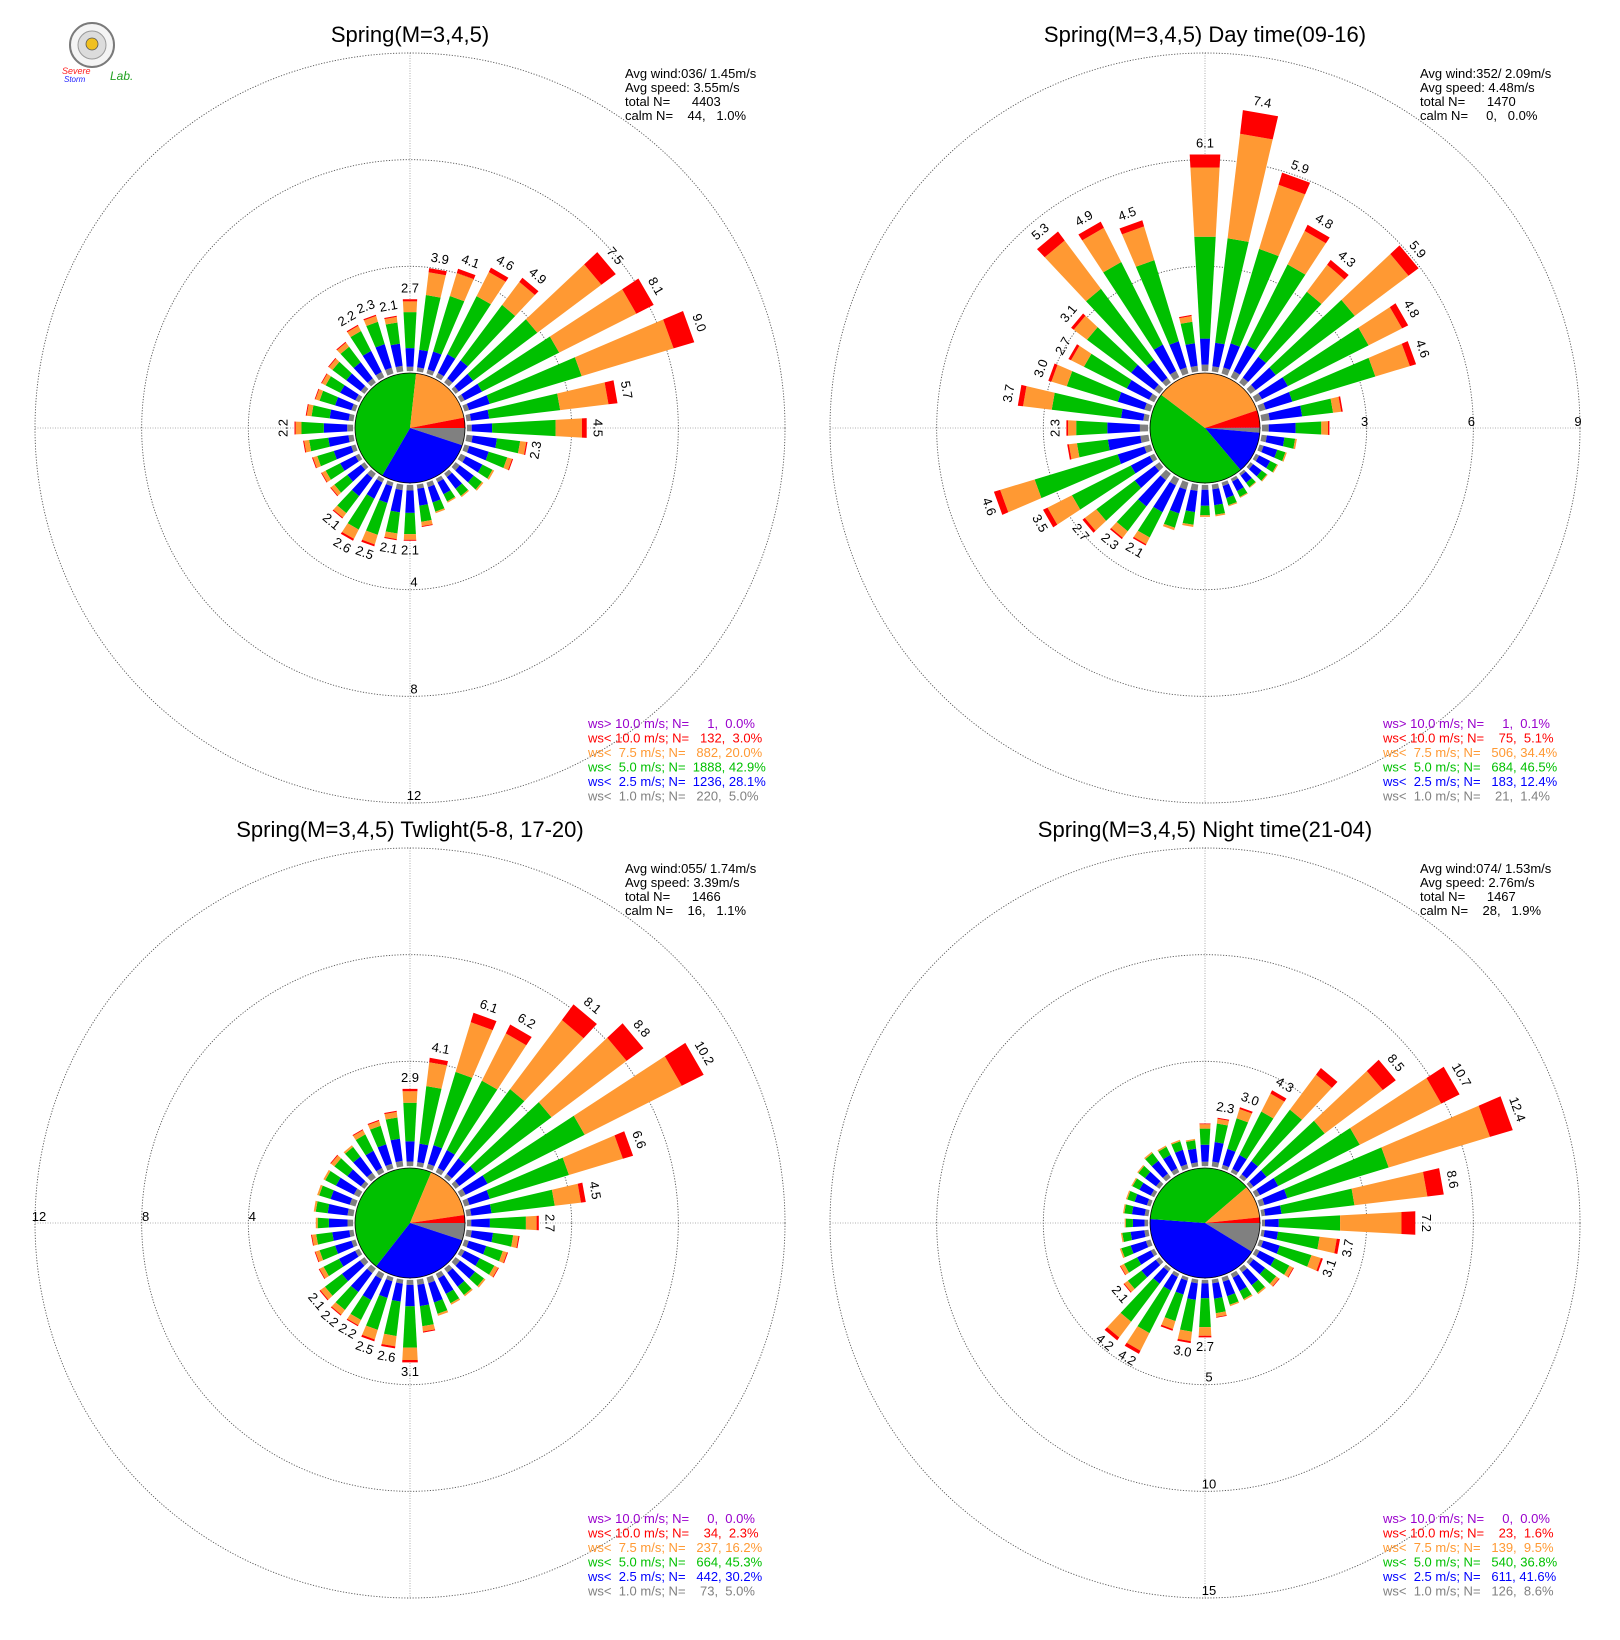 The height and width of the screenshot is (1640, 1620). What do you see at coordinates (641, 1028) in the screenshot?
I see `bar-value-label: 8.8` at bounding box center [641, 1028].